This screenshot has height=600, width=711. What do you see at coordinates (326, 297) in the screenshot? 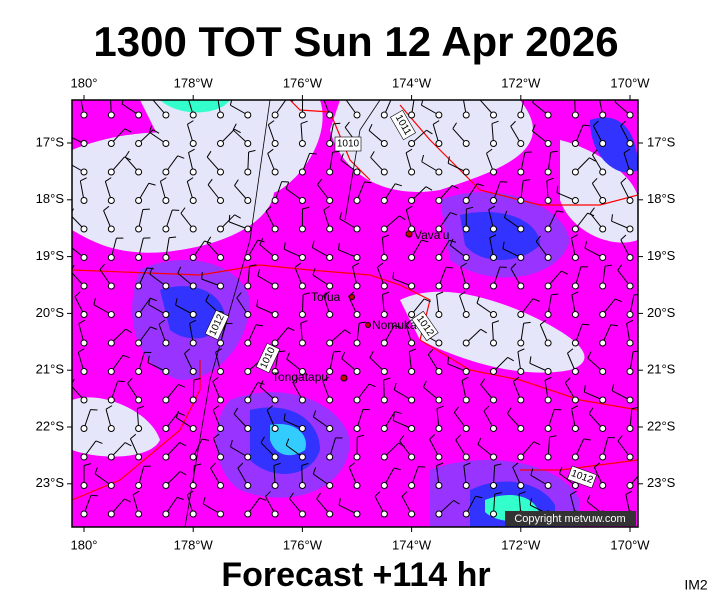
I see `place-label: Tofua` at bounding box center [326, 297].